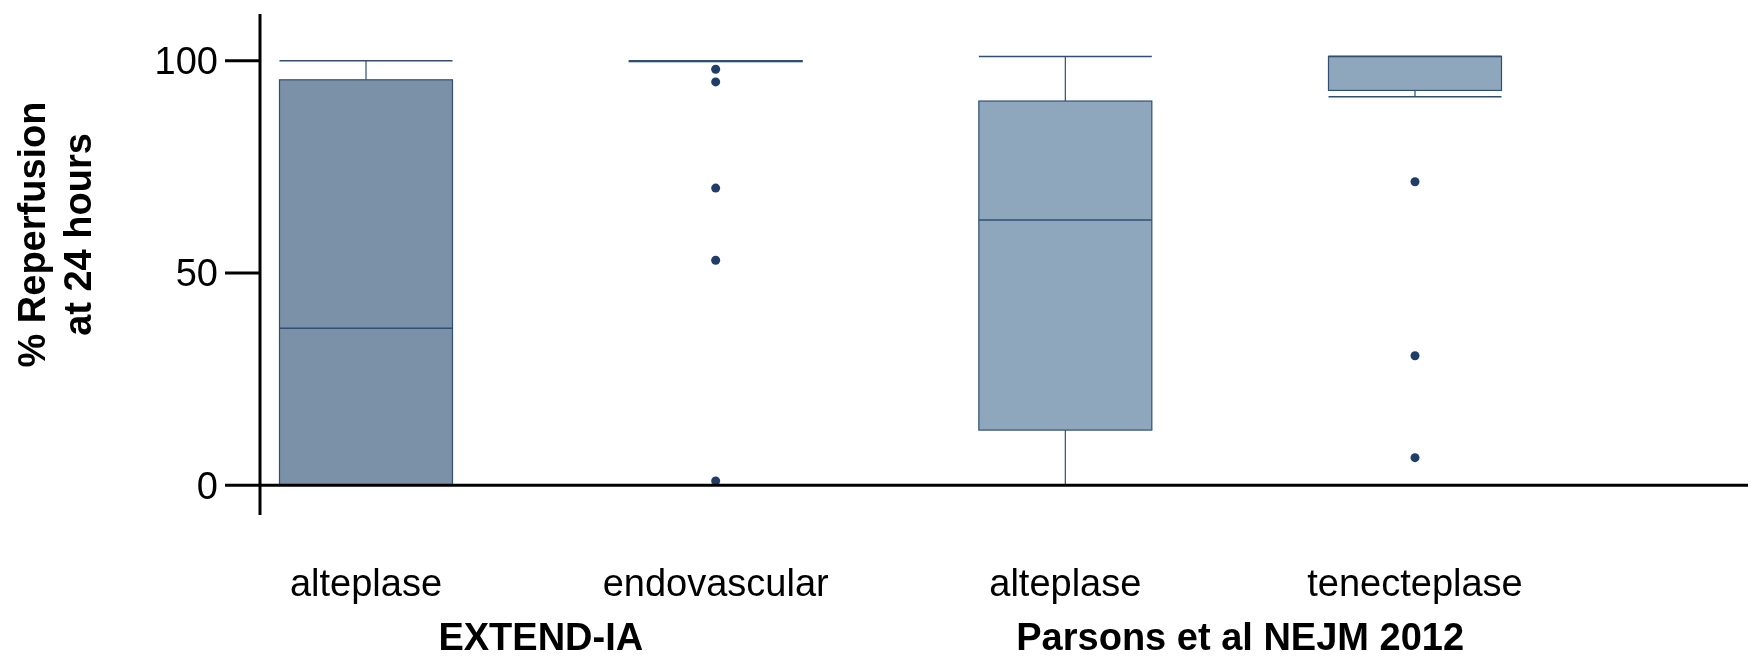 The width and height of the screenshot is (1754, 662). What do you see at coordinates (716, 583) in the screenshot?
I see `x-tick-label: endovascular` at bounding box center [716, 583].